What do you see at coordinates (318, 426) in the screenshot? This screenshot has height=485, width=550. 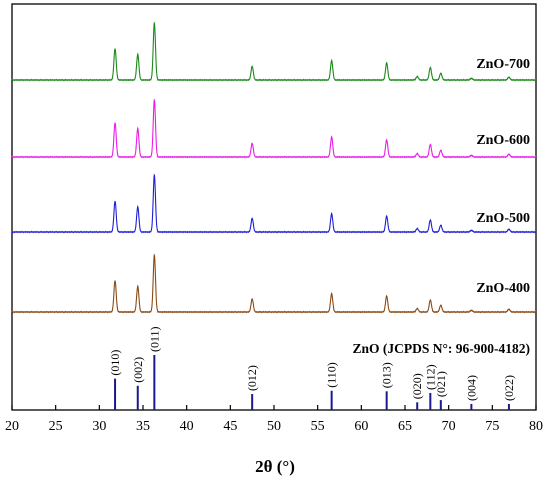 I see `x-tick-label-55: 55` at bounding box center [318, 426].